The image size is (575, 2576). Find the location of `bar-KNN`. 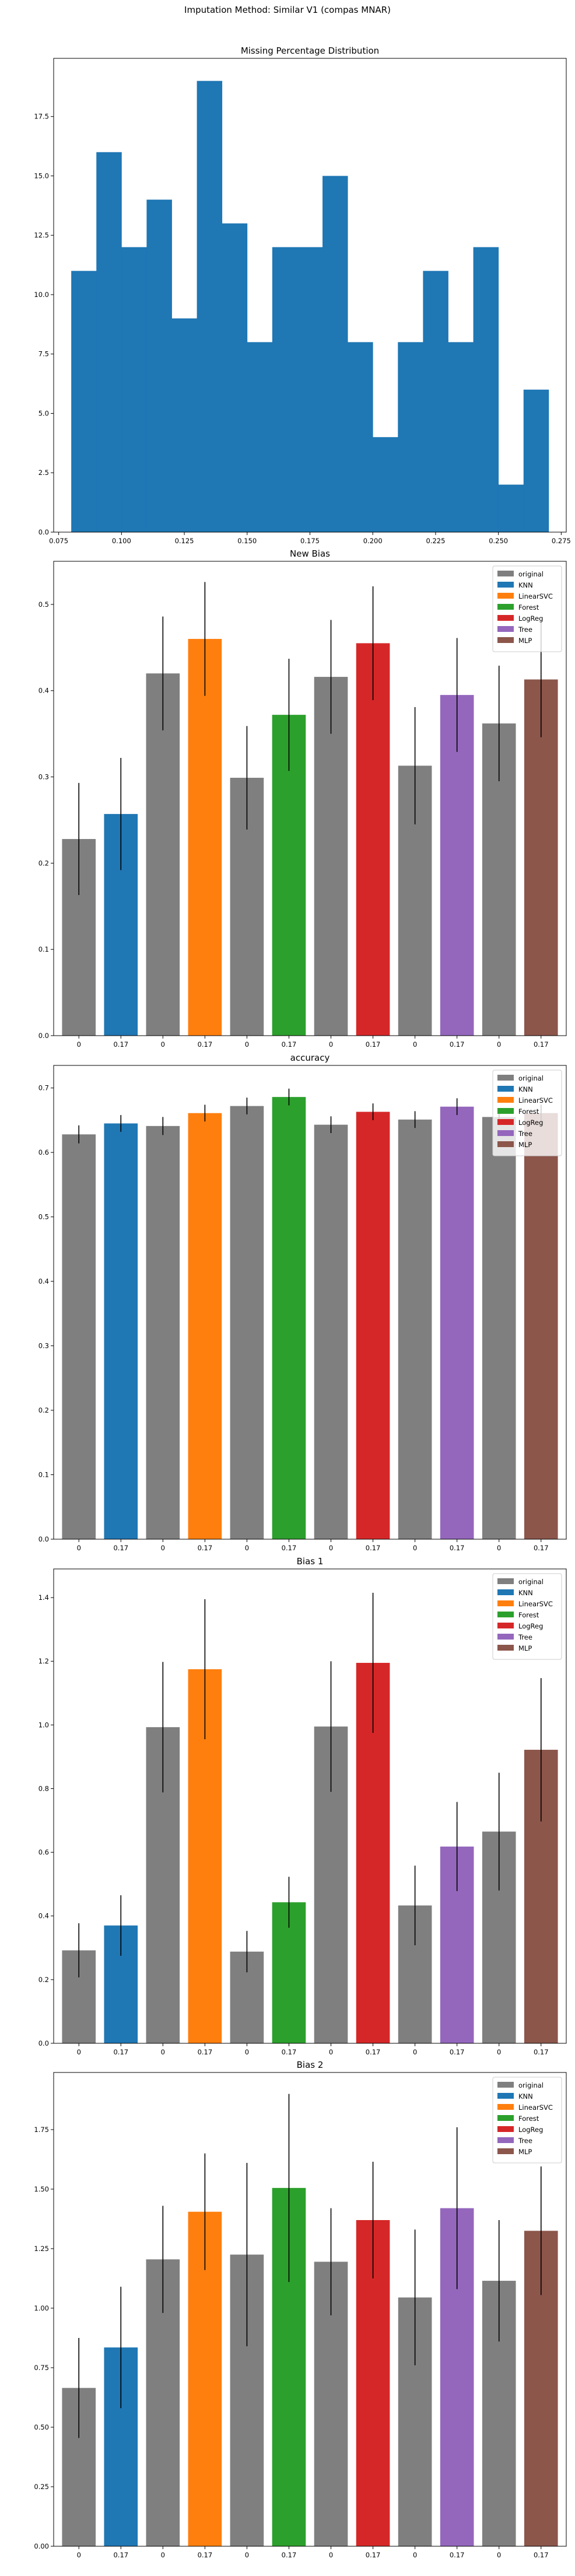

bar-KNN is located at coordinates (121, 1331).